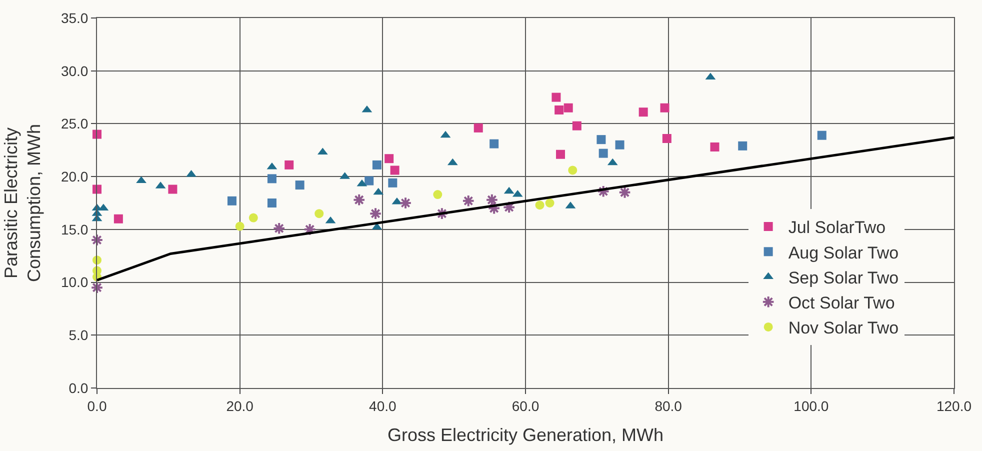 This screenshot has width=982, height=451. What do you see at coordinates (668, 406) in the screenshot?
I see `x-tick-label: 80.0` at bounding box center [668, 406].